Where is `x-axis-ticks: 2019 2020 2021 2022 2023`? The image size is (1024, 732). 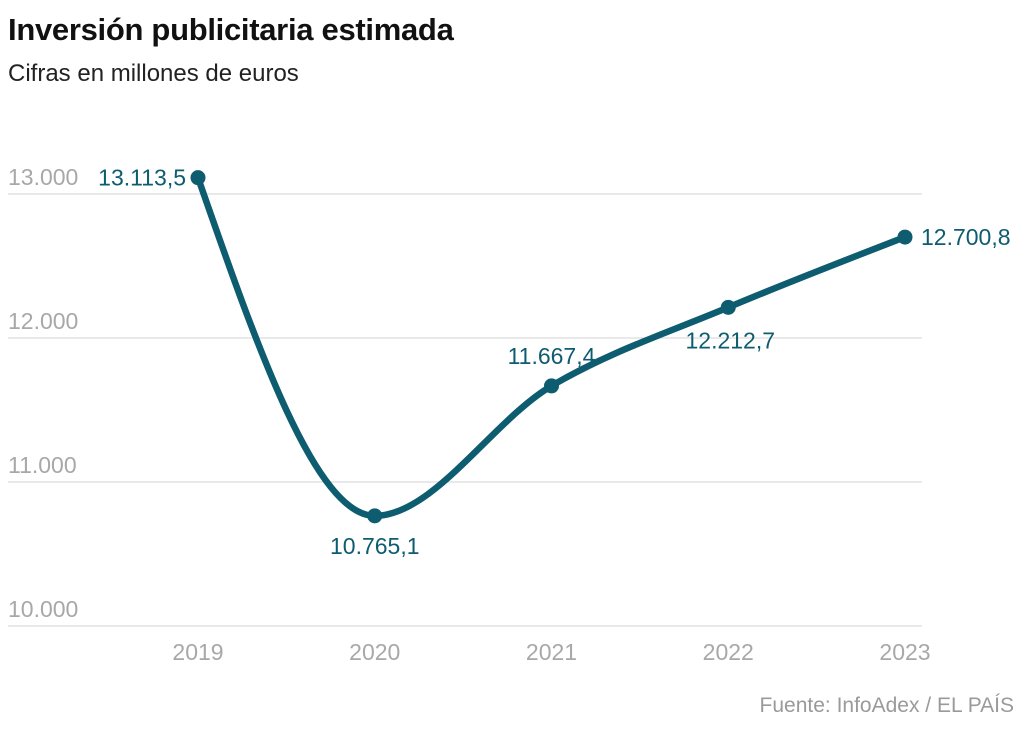
x-axis-ticks: 2019 2020 2021 2022 2023 is located at coordinates (551, 652).